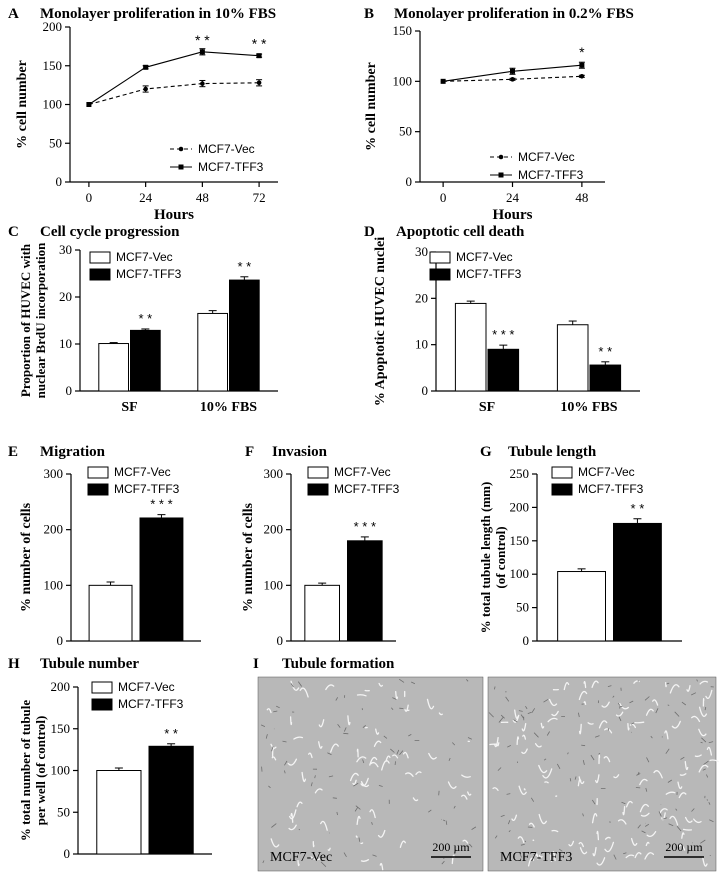 The image size is (722, 877). Describe the element at coordinates (603, 774) in the screenshot. I see `micrograph-tff3: MCF7-TFF3 200 µm` at that location.